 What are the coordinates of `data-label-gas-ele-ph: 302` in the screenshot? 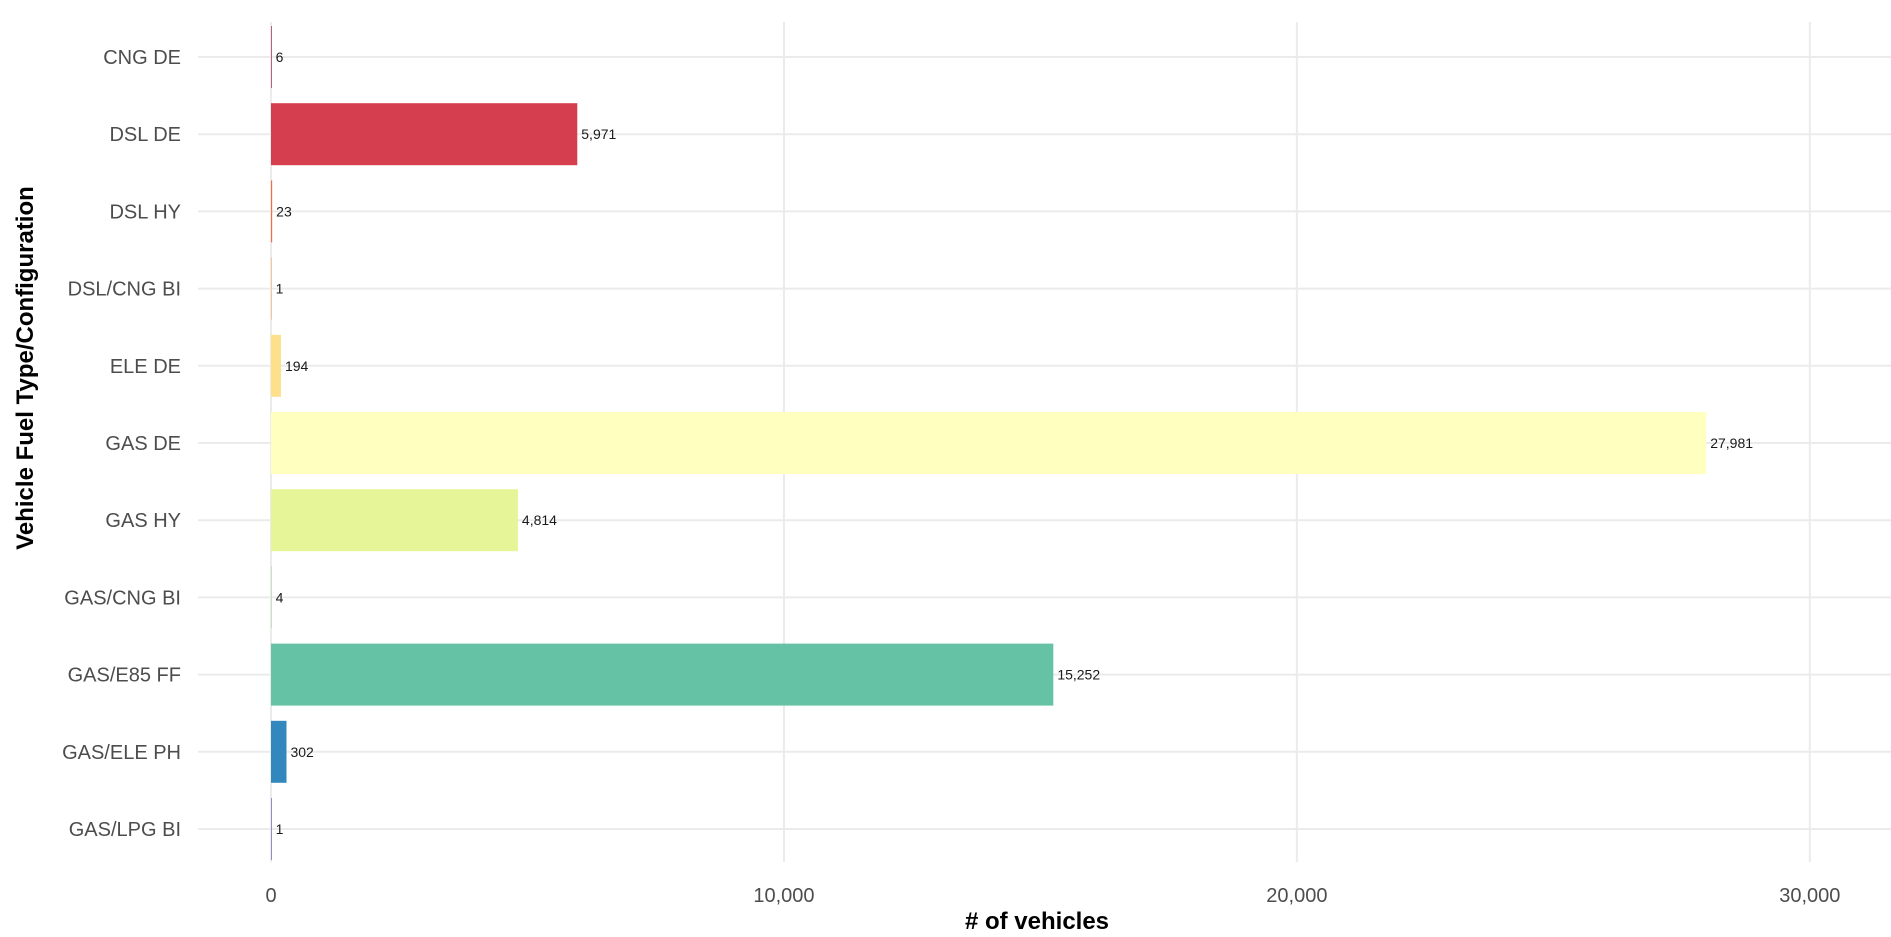 It's located at (302, 752).